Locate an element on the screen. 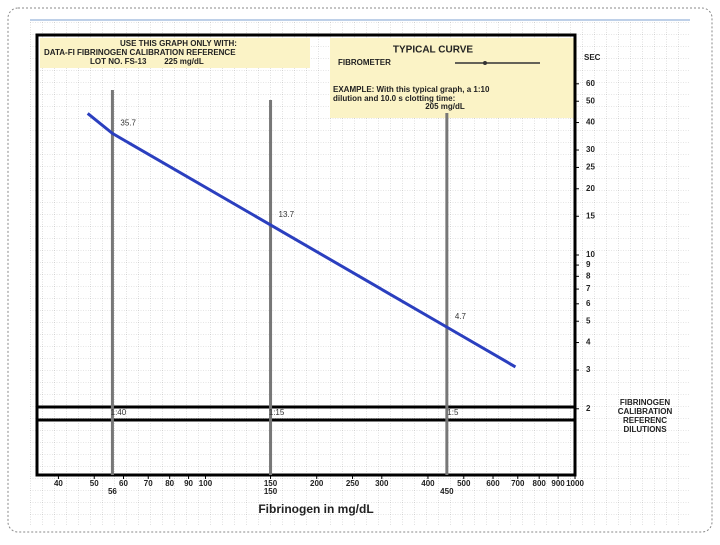  header-line: DATA-FI FIBRINOGEN CALIBRATION REFERENCE is located at coordinates (140, 52).